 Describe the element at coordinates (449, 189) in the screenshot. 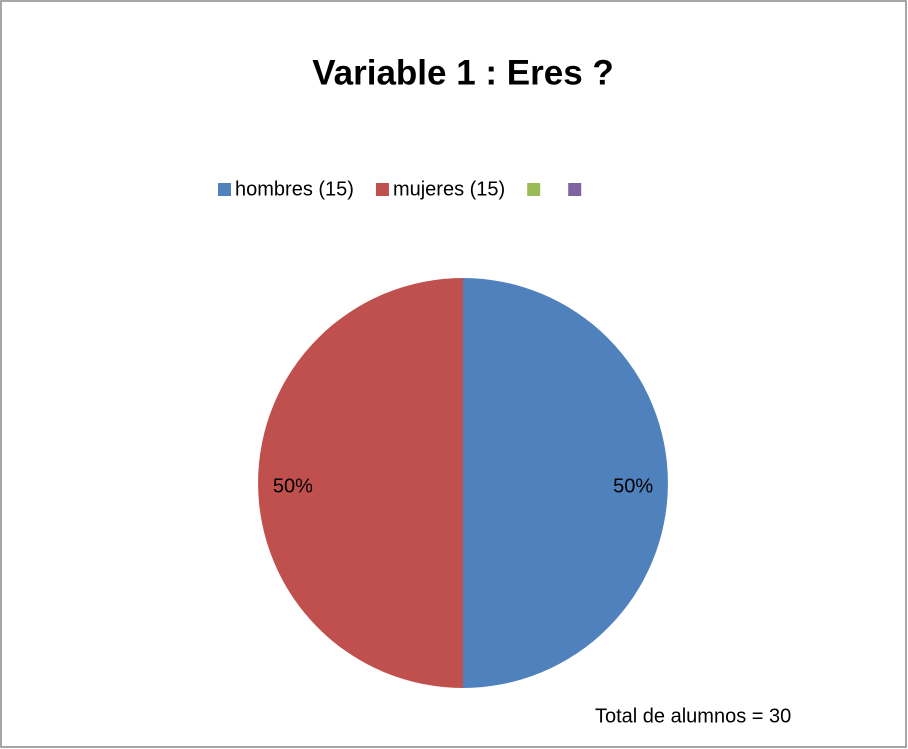

I see `legend-label: mujeres (15)` at that location.